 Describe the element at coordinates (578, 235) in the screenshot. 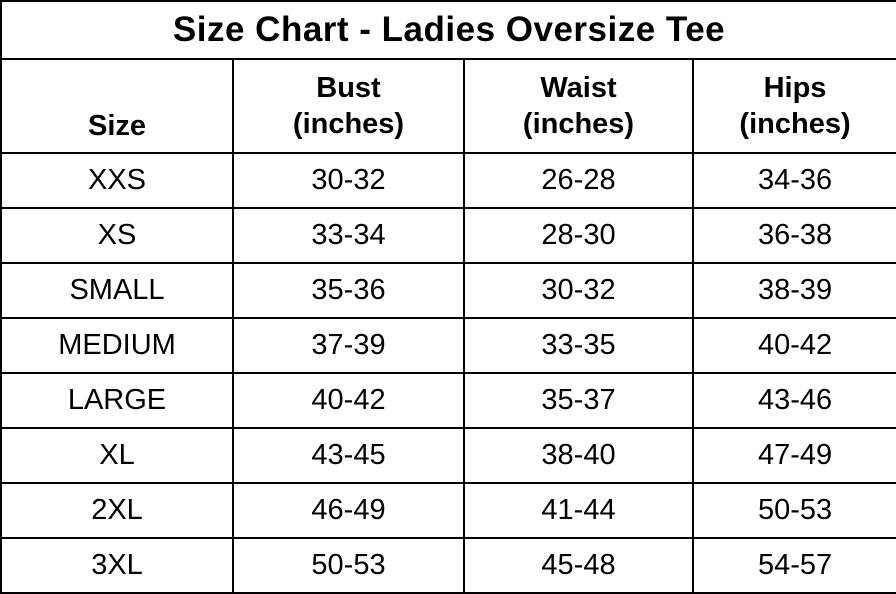

I see `waist-cell: 28-30` at that location.